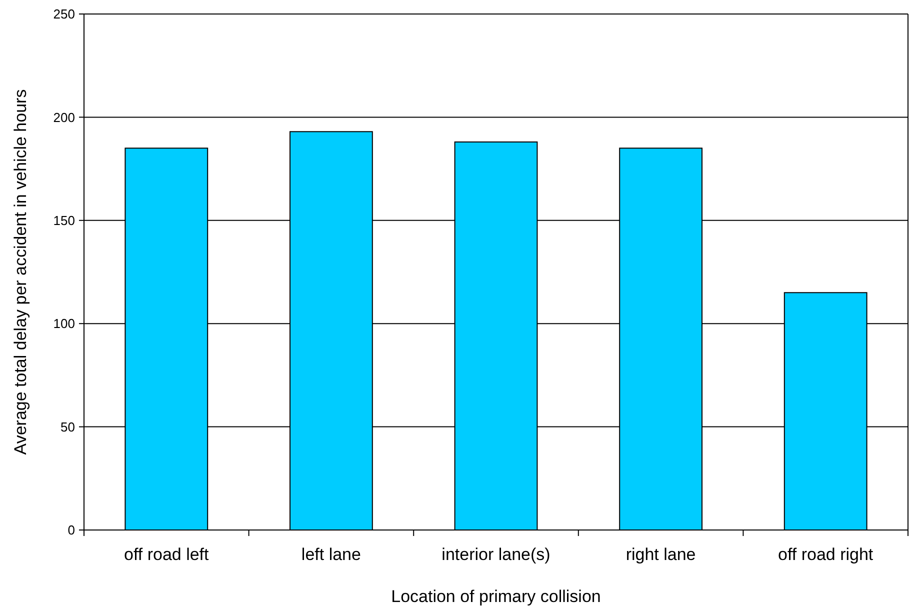 The width and height of the screenshot is (910, 616). What do you see at coordinates (67, 426) in the screenshot?
I see `y-tick-label: 50` at bounding box center [67, 426].